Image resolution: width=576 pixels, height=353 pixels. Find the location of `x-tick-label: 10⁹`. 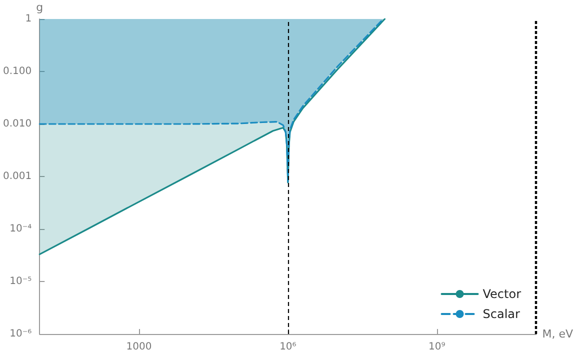

x-tick-label: 10⁹ is located at coordinates (437, 347).